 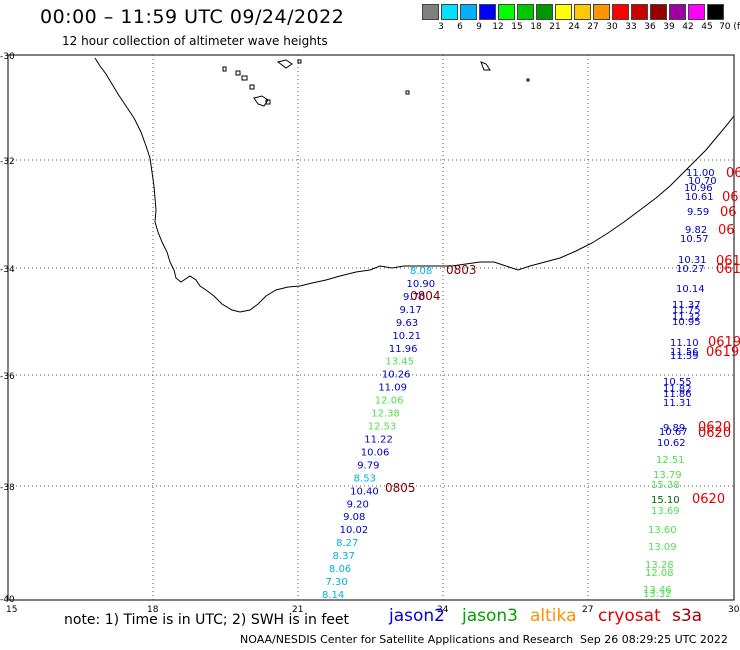 What do you see at coordinates (686, 305) in the screenshot?
I see `east-track-value: 11.37` at bounding box center [686, 305].